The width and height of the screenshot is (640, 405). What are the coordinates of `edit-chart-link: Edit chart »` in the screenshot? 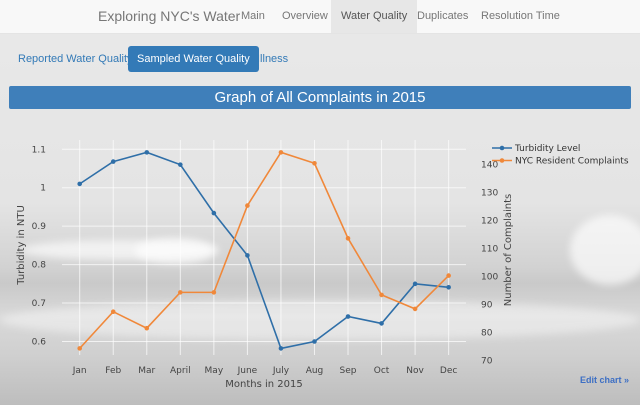 It's located at (605, 380).